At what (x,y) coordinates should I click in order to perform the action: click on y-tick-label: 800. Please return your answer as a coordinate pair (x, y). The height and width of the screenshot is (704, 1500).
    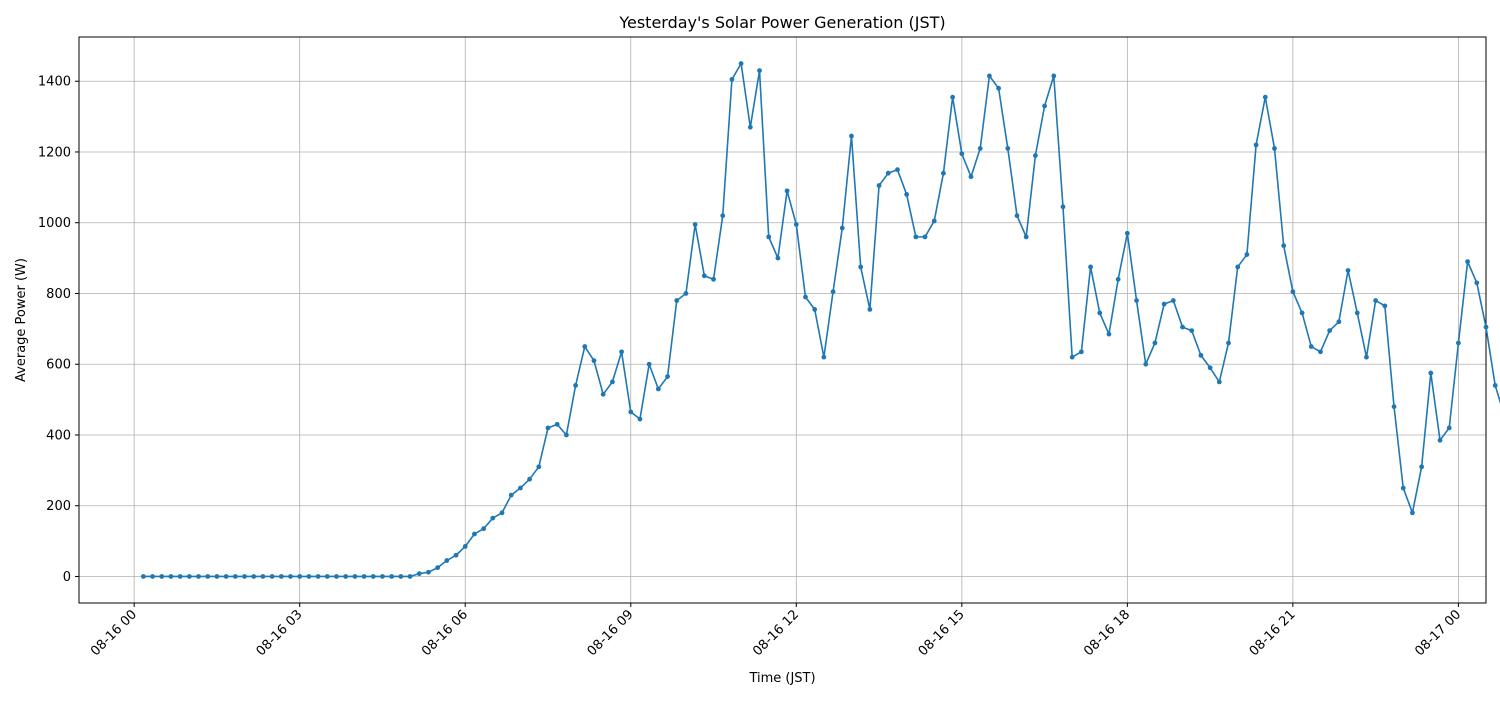
    Looking at the image, I should click on (58, 294).